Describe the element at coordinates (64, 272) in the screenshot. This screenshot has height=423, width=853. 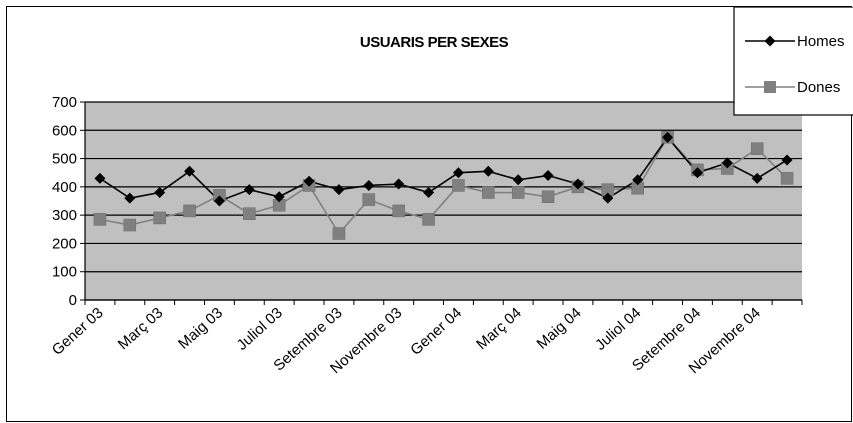
I see `y-tick-label-100: 100` at that location.